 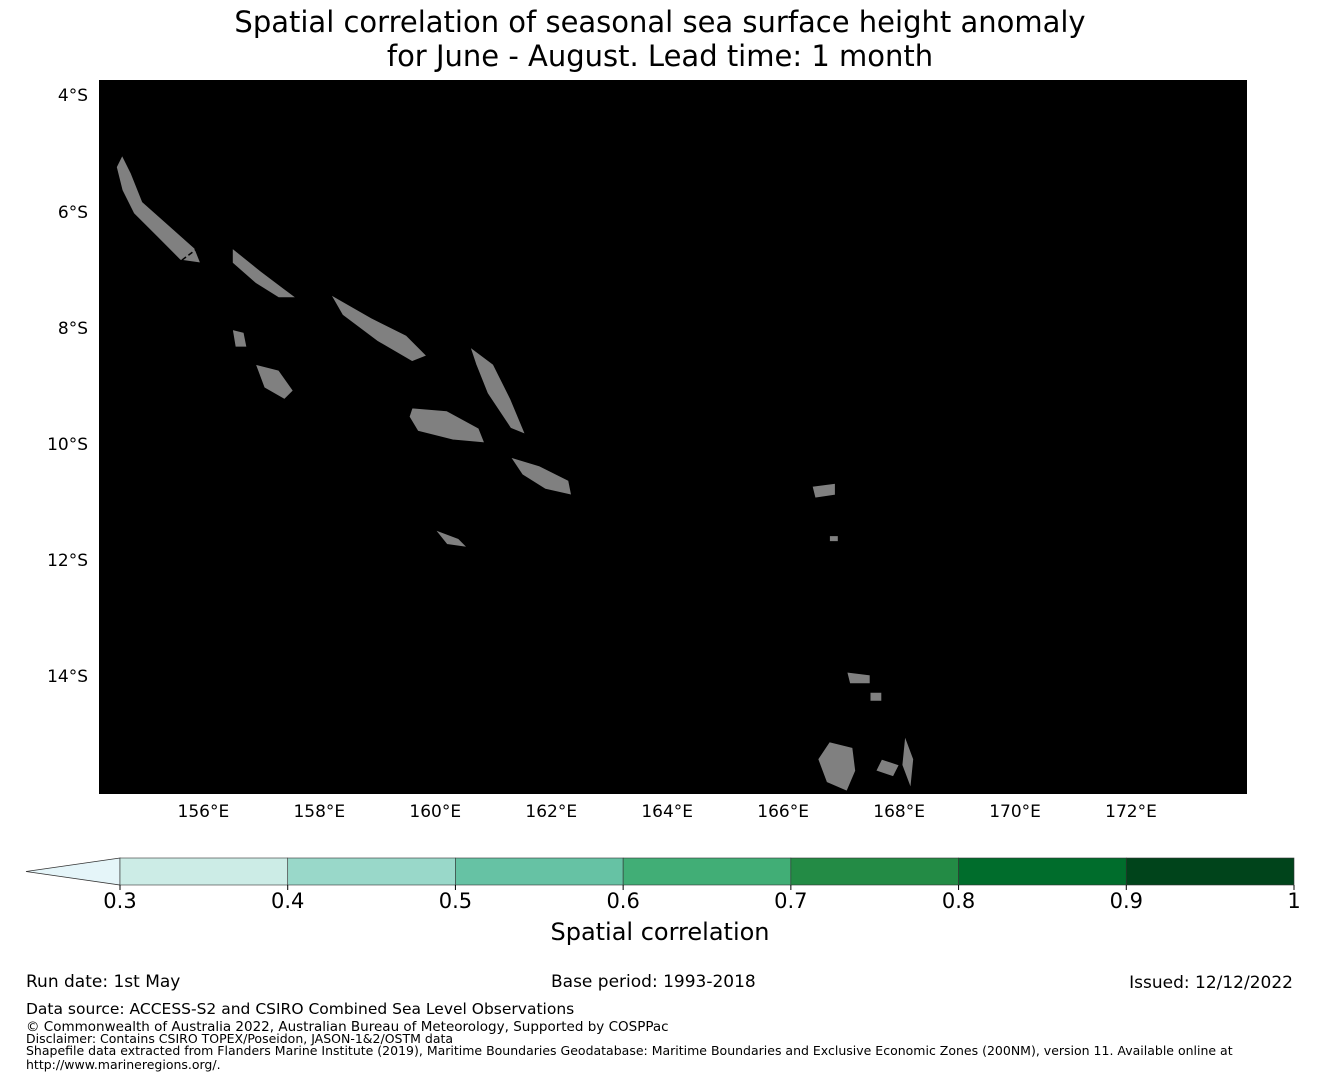 I want to click on base-period: Base period: 1993-2018, so click(x=653, y=982).